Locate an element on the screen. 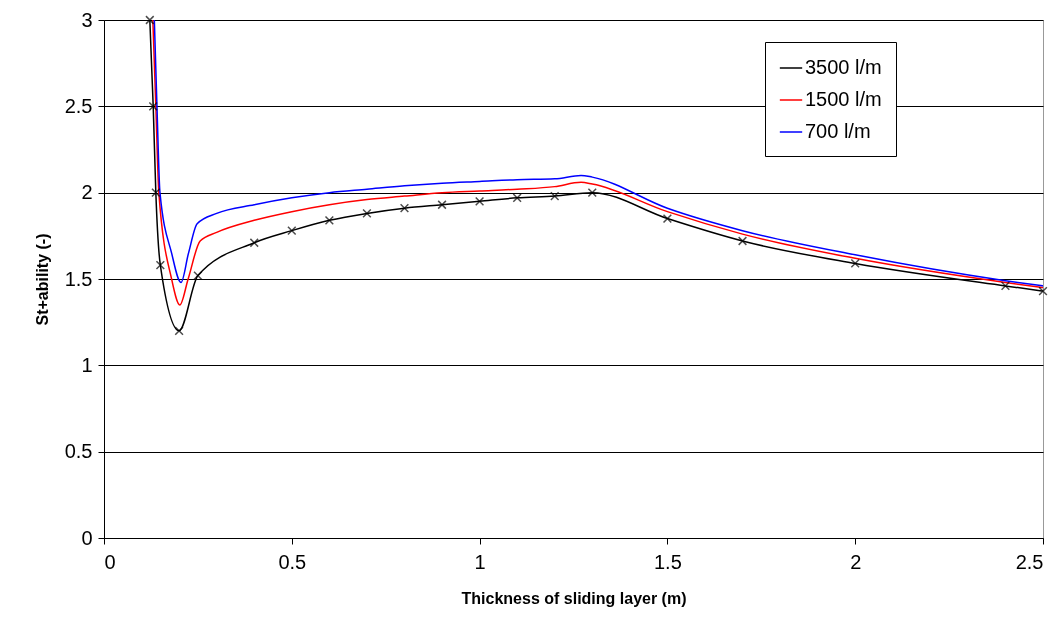 Image resolution: width=1062 pixels, height=629 pixels. x-tick-label: 0.5 is located at coordinates (292, 561).